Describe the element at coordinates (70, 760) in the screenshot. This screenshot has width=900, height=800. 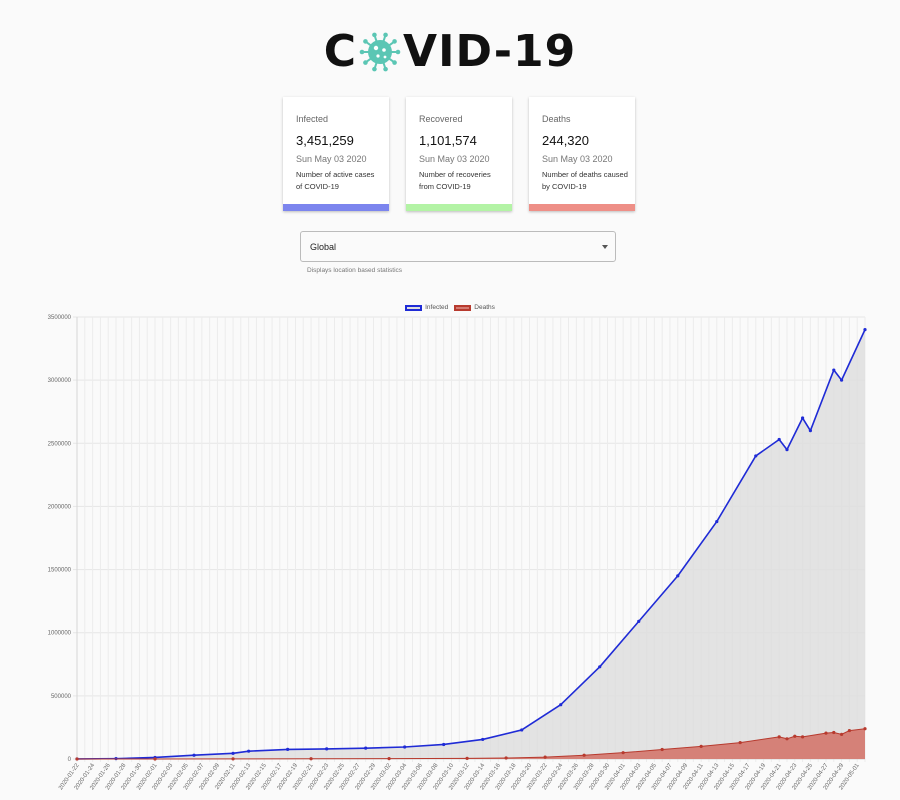
I see `y-tick-label: 0` at that location.